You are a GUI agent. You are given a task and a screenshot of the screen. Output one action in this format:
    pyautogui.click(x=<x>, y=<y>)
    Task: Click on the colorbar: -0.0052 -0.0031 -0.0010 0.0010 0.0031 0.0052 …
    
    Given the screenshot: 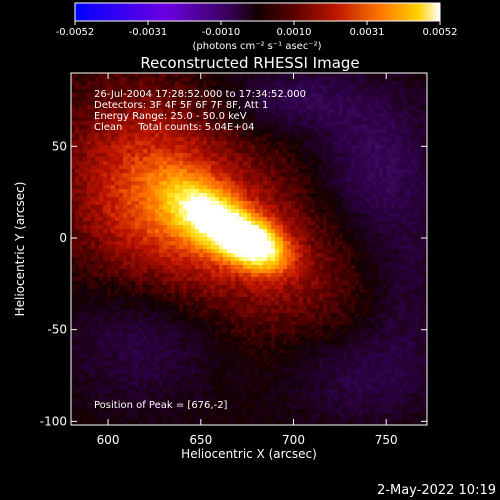 What is the action you would take?
    pyautogui.click(x=257, y=27)
    